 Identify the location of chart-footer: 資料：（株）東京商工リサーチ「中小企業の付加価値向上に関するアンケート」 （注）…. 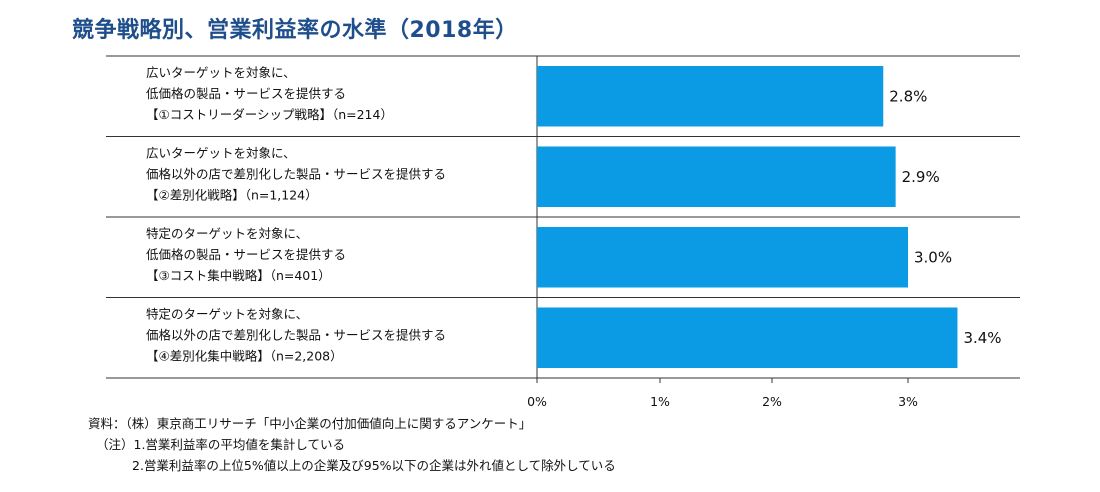
(352, 444).